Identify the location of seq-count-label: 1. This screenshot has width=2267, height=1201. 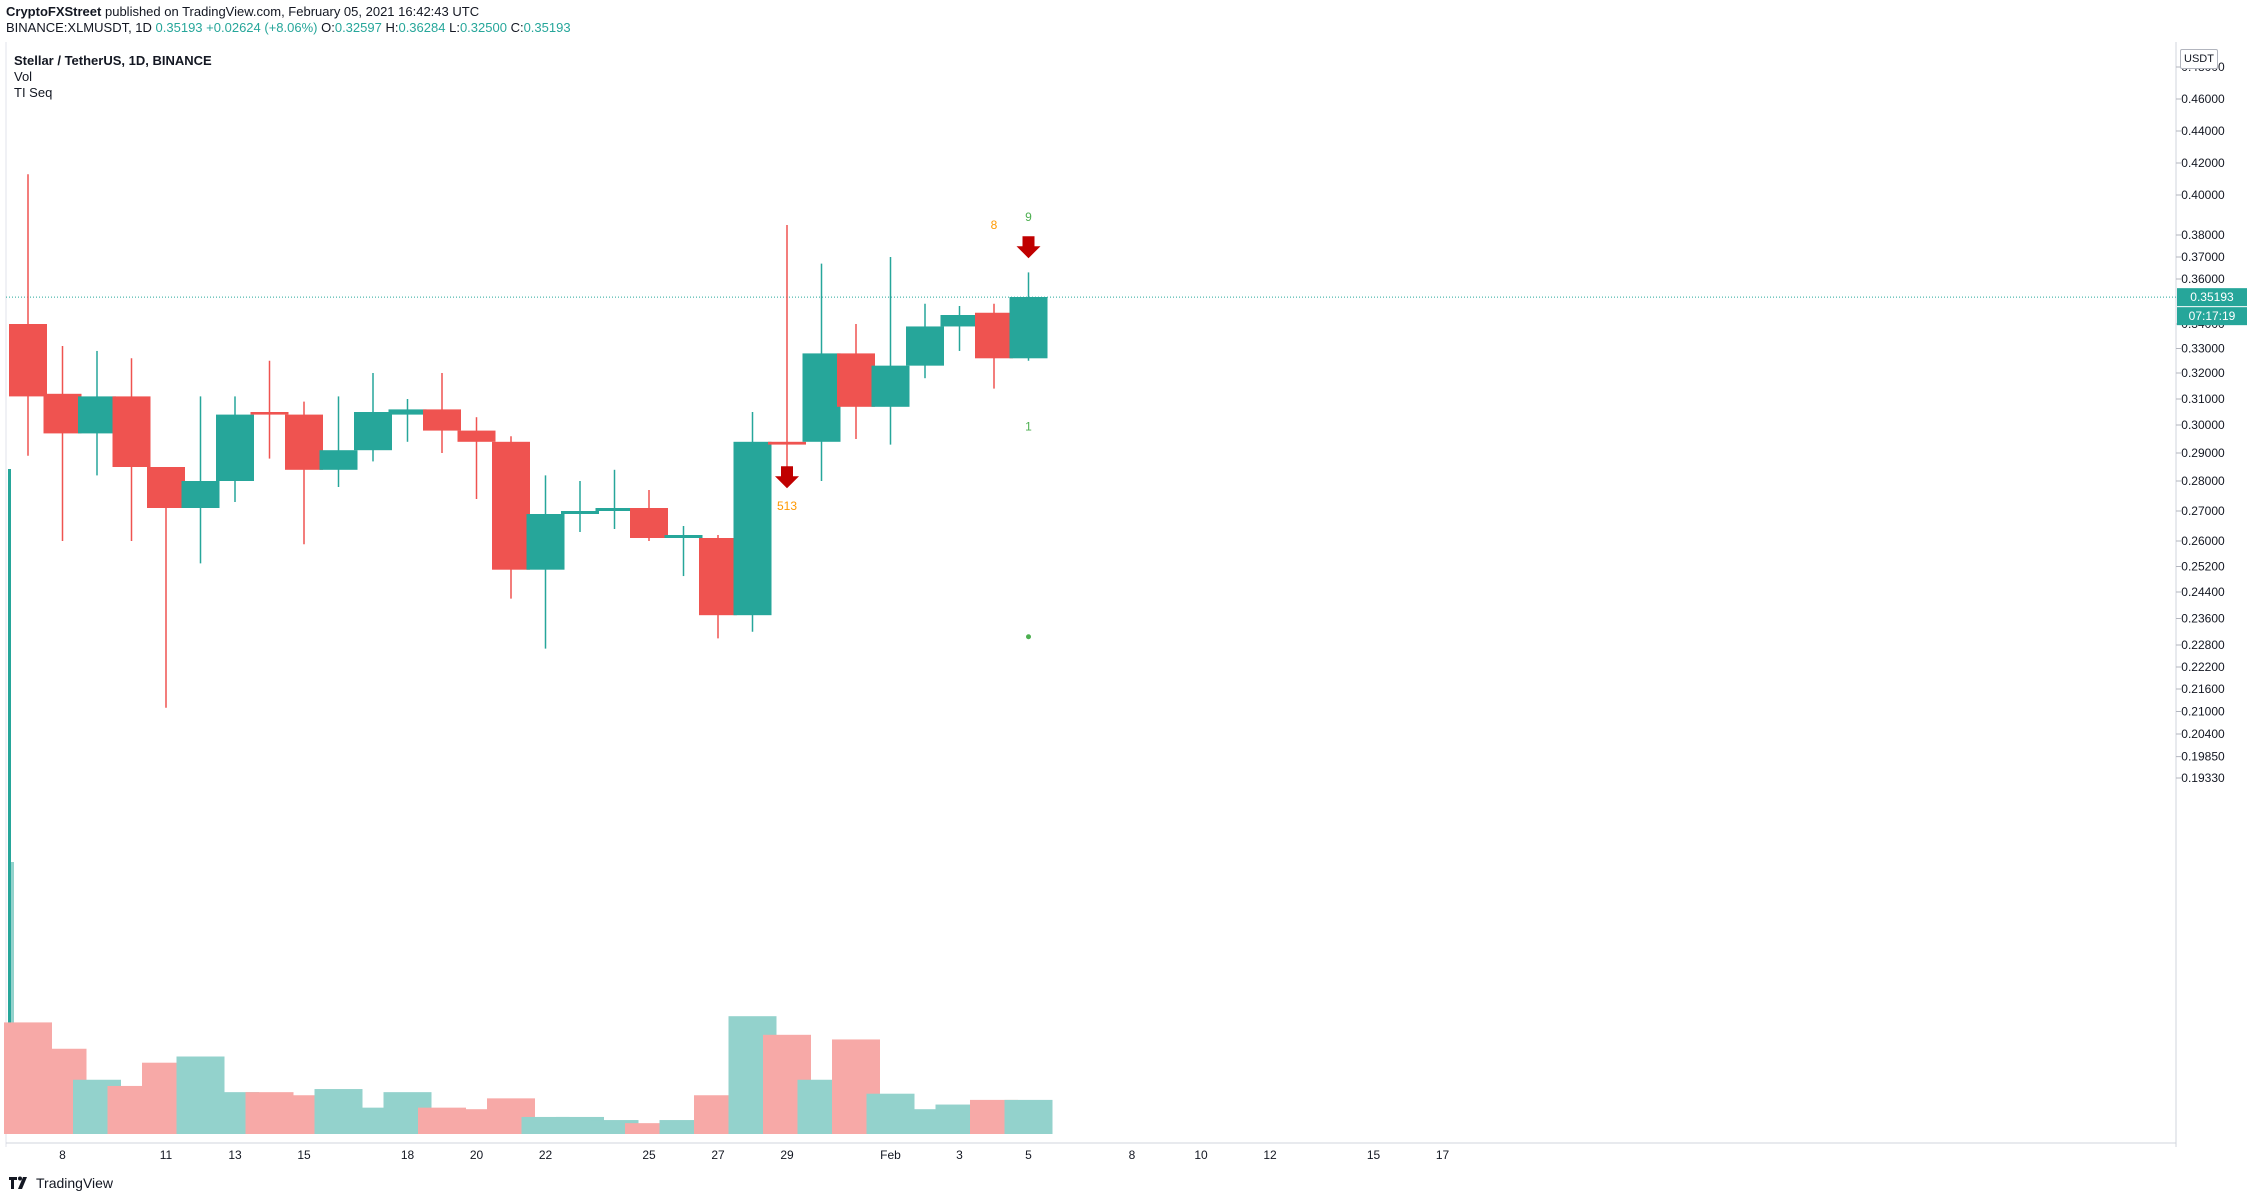
(1028, 427).